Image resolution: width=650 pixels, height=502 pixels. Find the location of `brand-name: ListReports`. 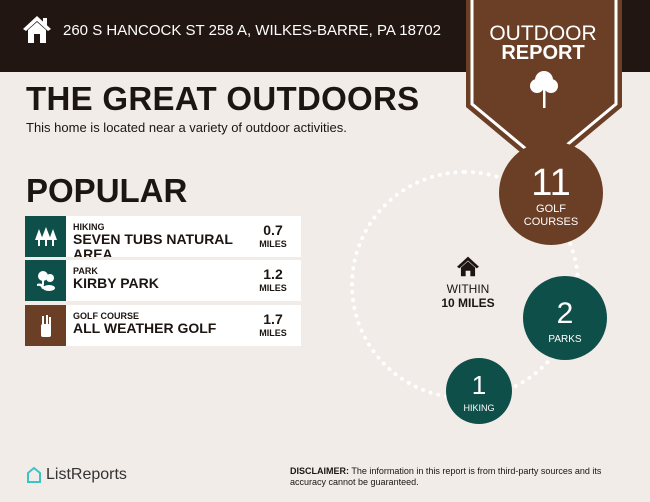

brand-name: ListReports is located at coordinates (86, 474).